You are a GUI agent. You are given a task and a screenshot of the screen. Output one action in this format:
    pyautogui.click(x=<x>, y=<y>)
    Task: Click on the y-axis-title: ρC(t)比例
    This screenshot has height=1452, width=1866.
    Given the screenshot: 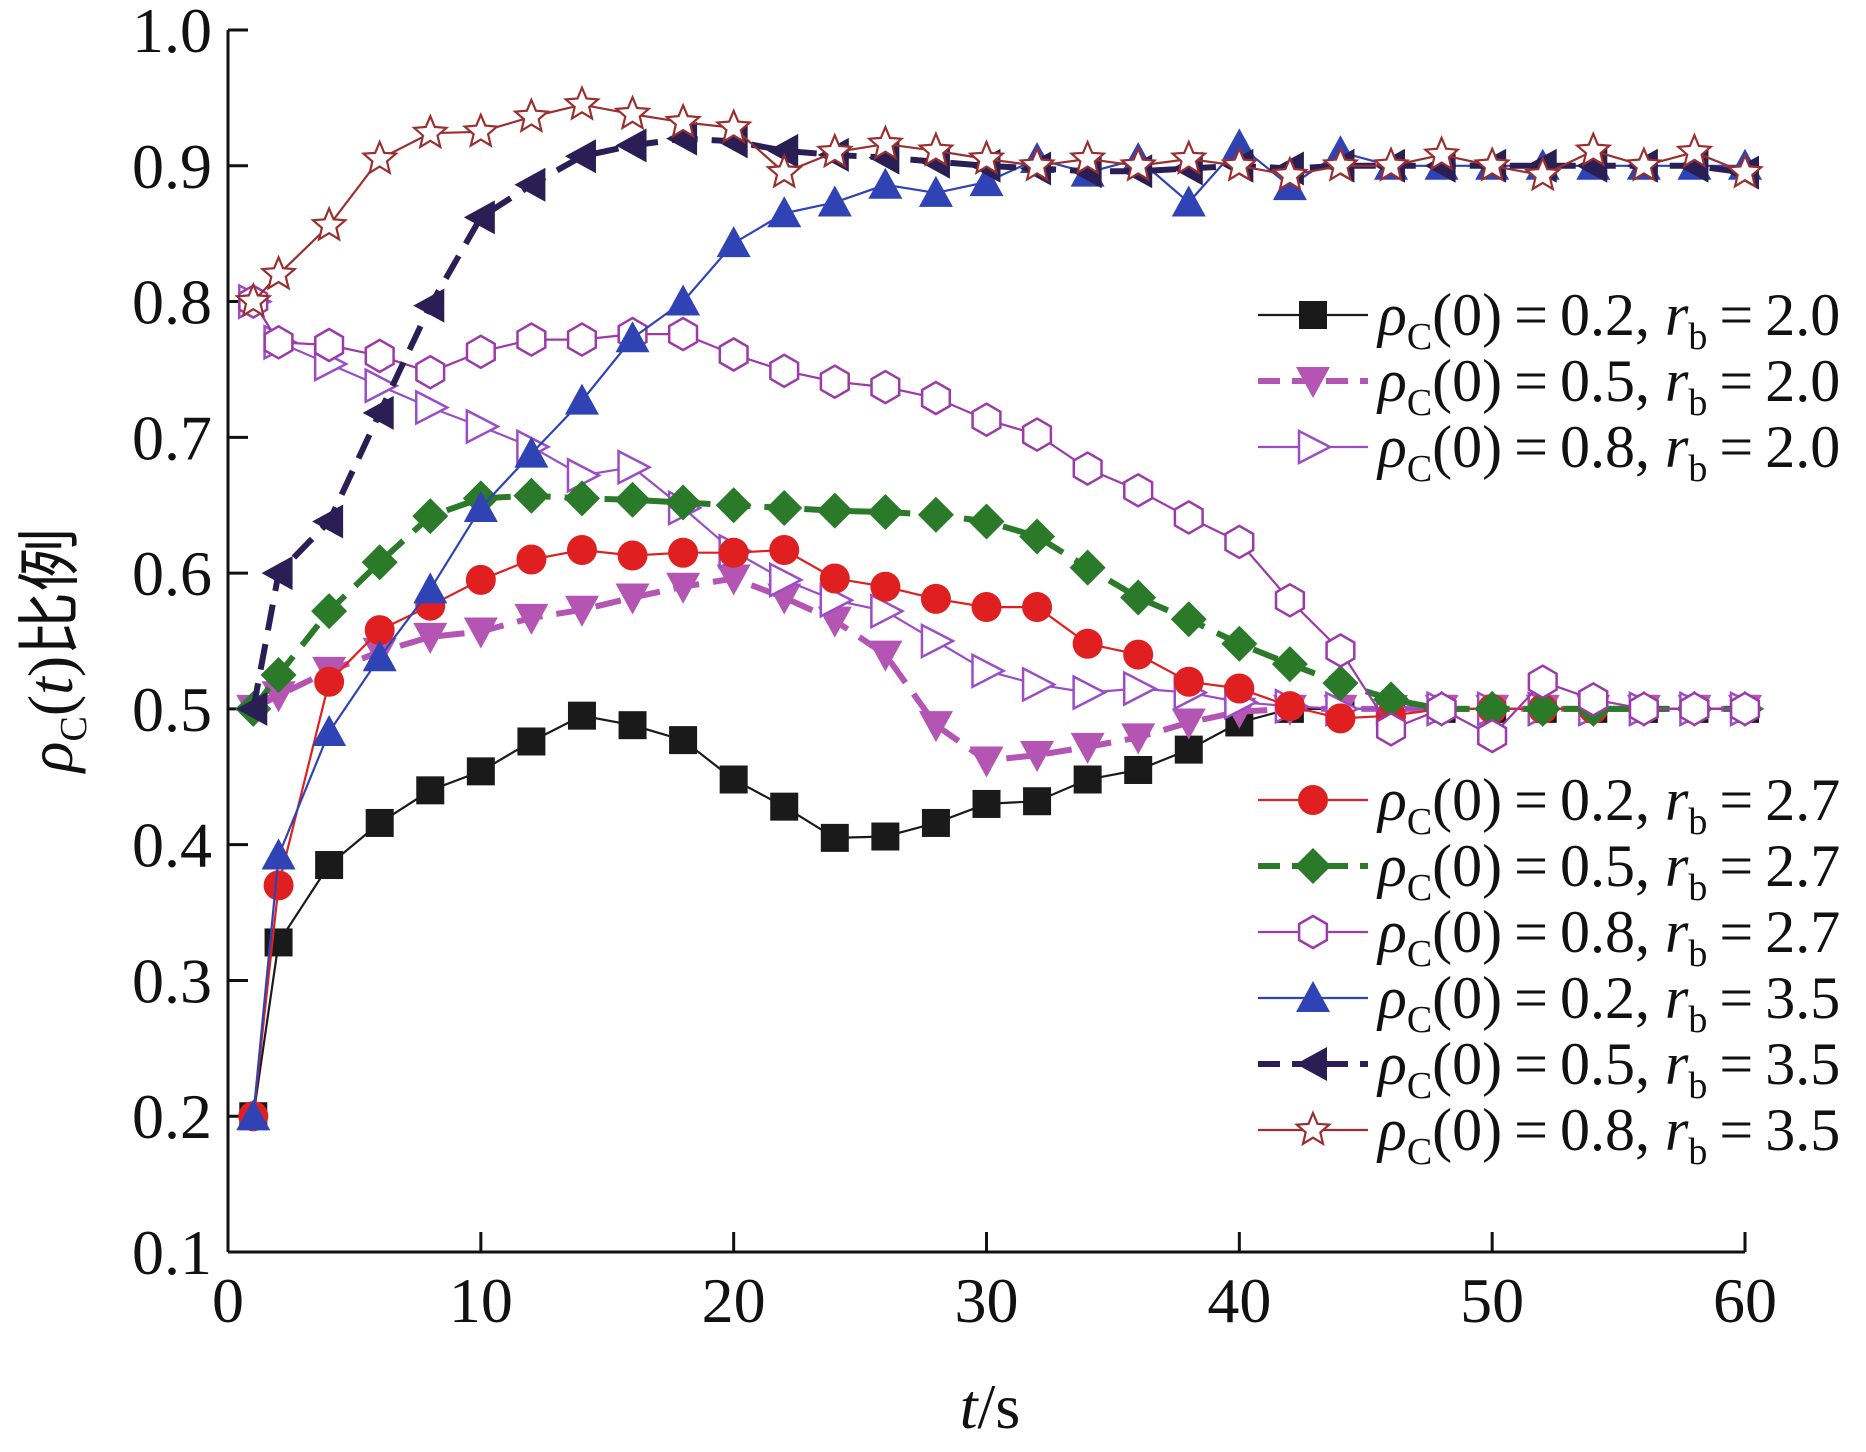 What is the action you would take?
    pyautogui.click(x=55, y=651)
    